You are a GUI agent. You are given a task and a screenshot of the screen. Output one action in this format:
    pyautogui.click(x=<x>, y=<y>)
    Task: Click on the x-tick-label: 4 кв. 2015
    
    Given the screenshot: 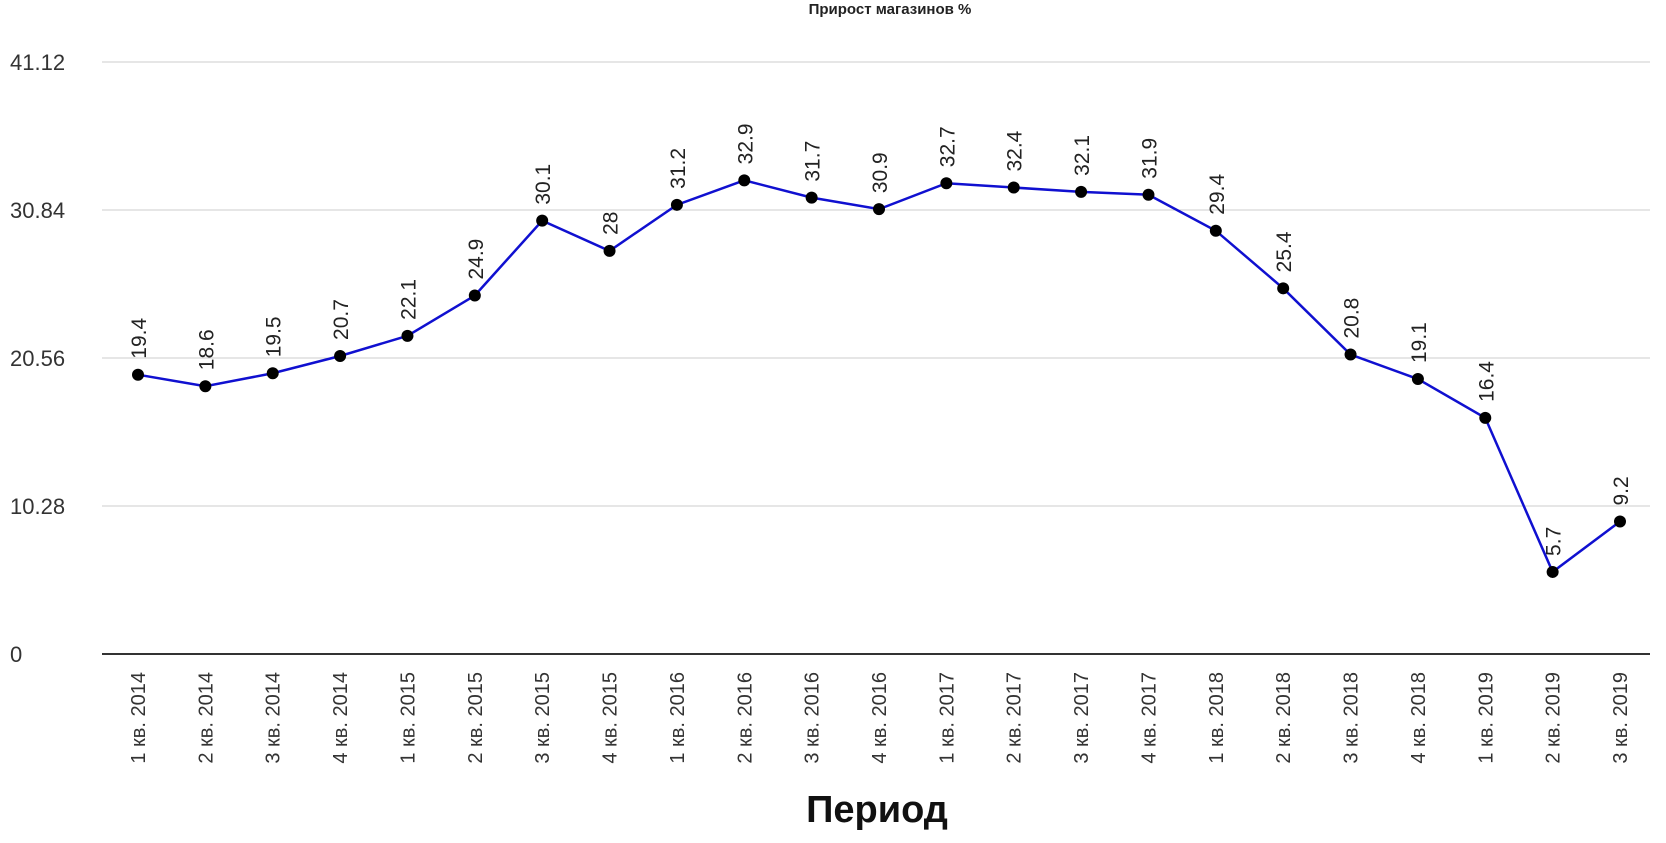 What is the action you would take?
    pyautogui.click(x=611, y=718)
    